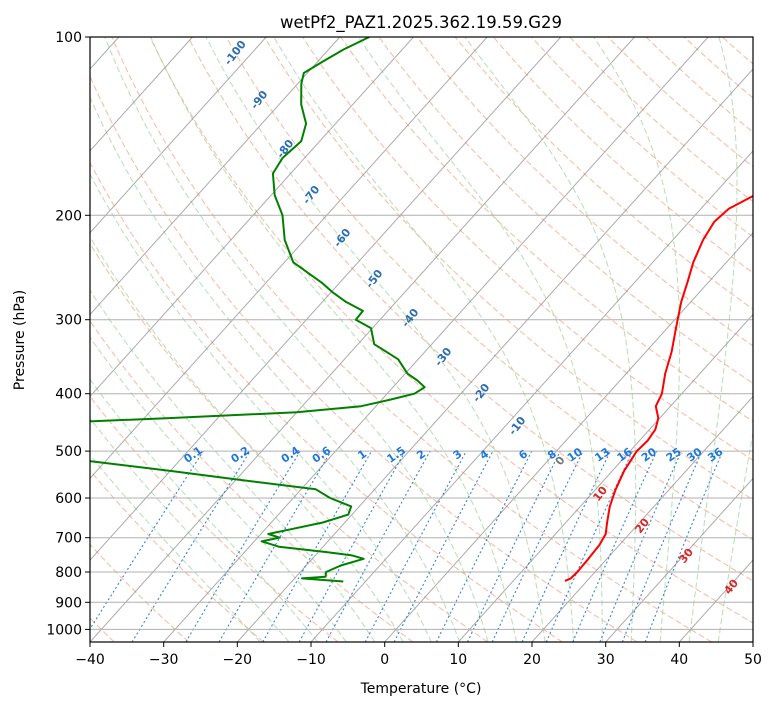  What do you see at coordinates (164, 660) in the screenshot?
I see `x-tick-label: −30` at bounding box center [164, 660].